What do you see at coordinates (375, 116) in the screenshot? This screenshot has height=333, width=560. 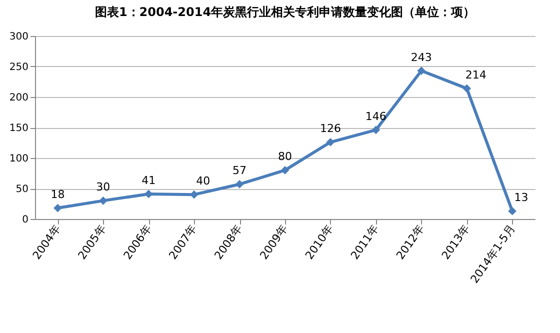 I see `data-label: 146` at bounding box center [375, 116].